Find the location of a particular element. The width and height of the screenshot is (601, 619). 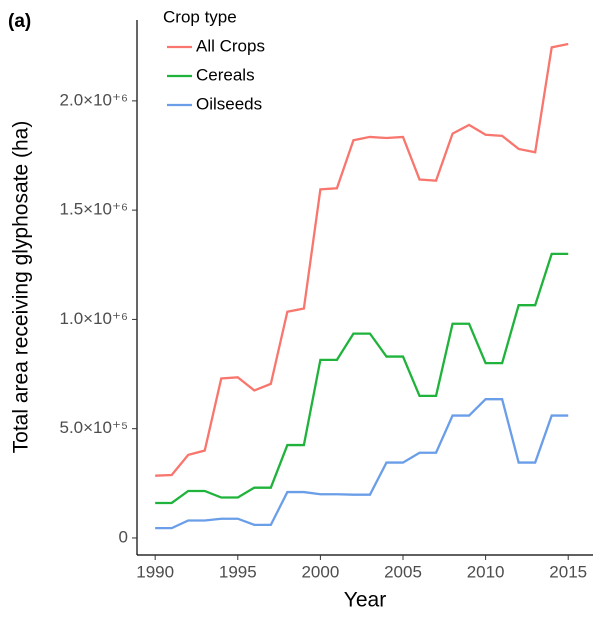

legend-label: All Crops is located at coordinates (230, 45).